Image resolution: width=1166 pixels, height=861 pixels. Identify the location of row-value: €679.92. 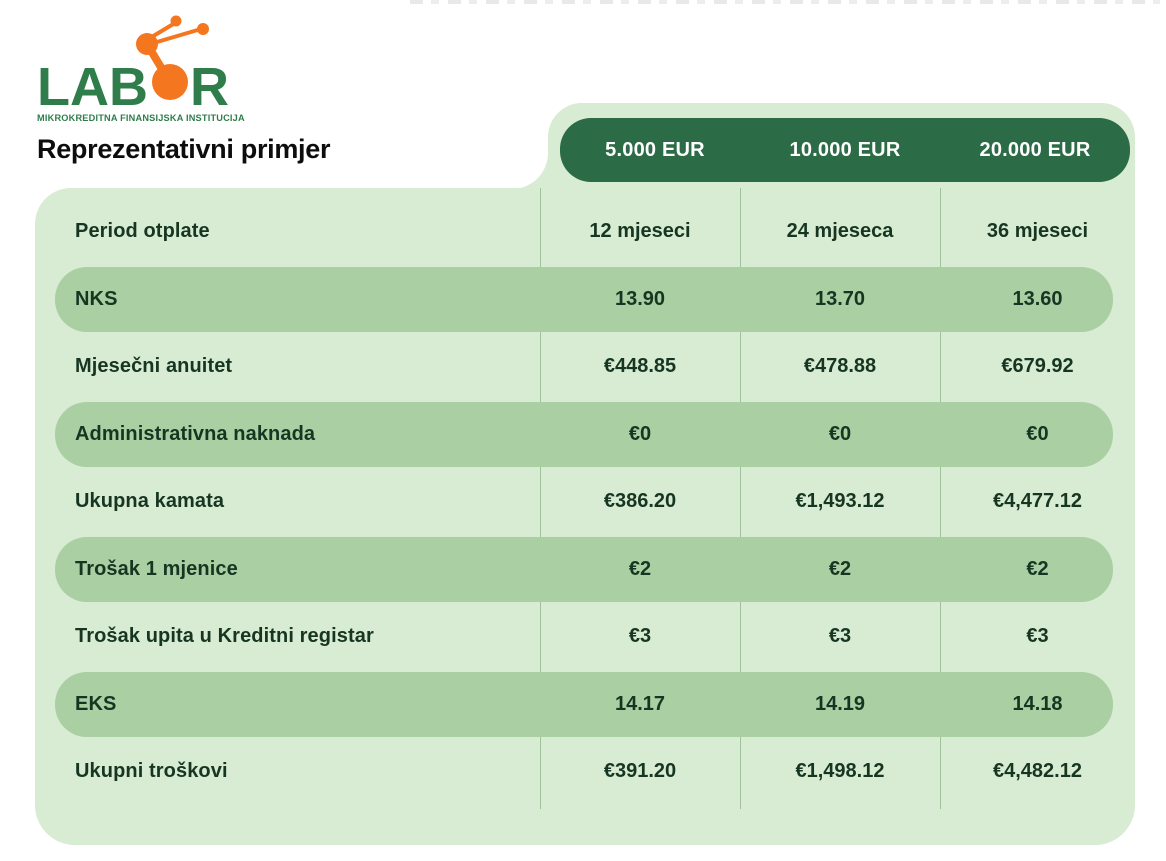
(1037, 366).